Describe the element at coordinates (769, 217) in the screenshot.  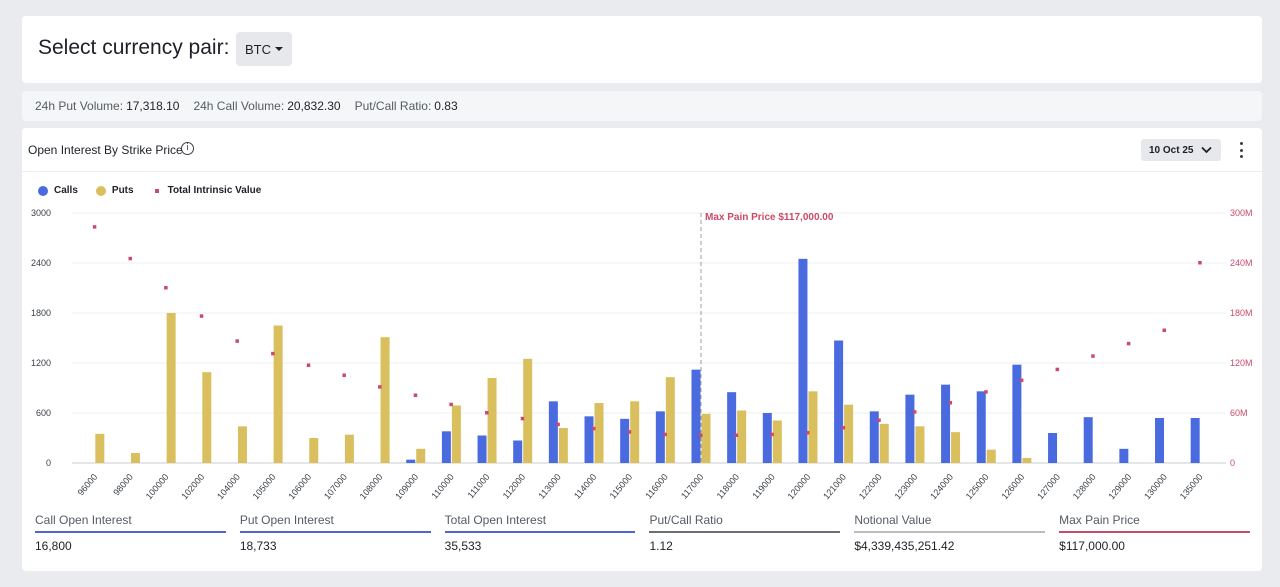
I see `max-pain-label: Max Pain Price $117,000.00` at that location.